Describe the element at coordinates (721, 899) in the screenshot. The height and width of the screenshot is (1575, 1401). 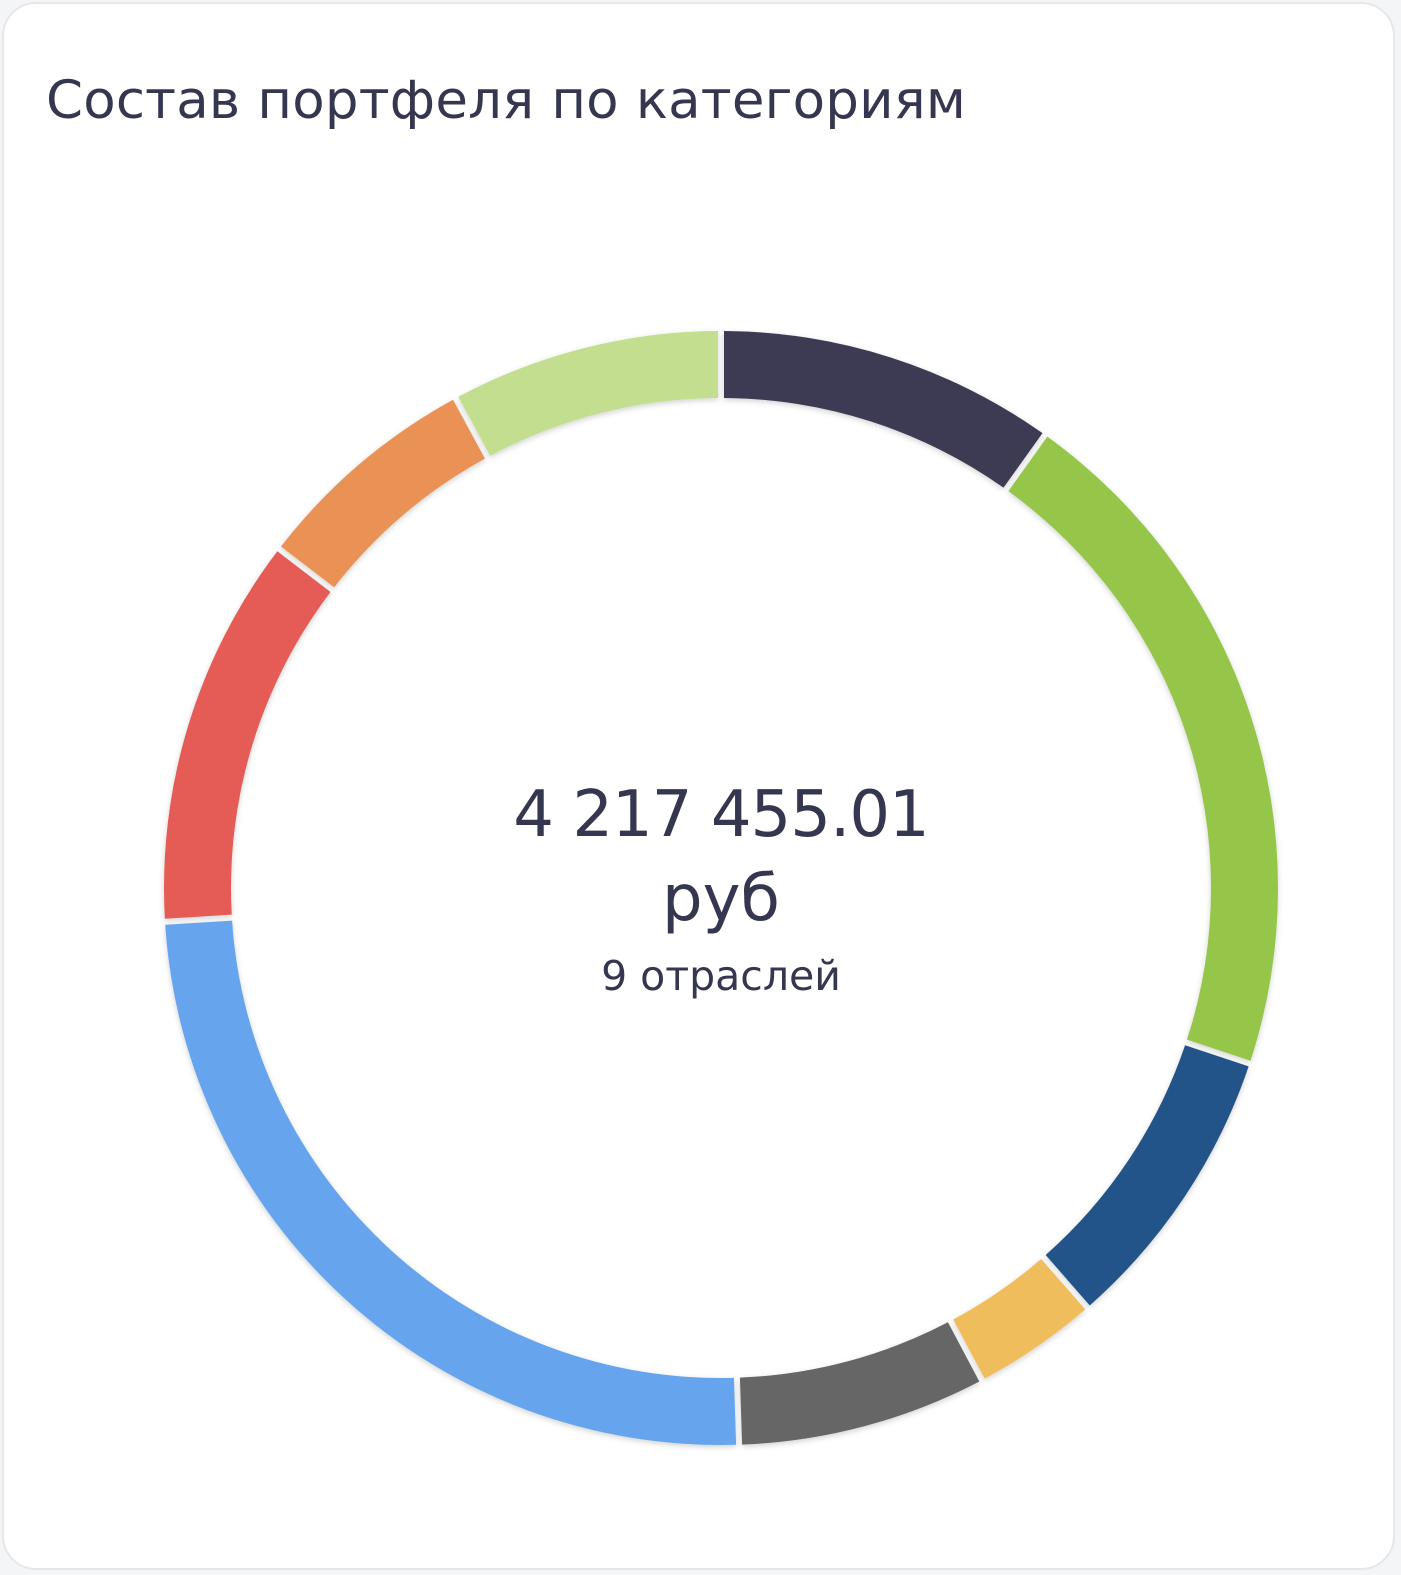
I see `portfolio-currency: руб` at that location.